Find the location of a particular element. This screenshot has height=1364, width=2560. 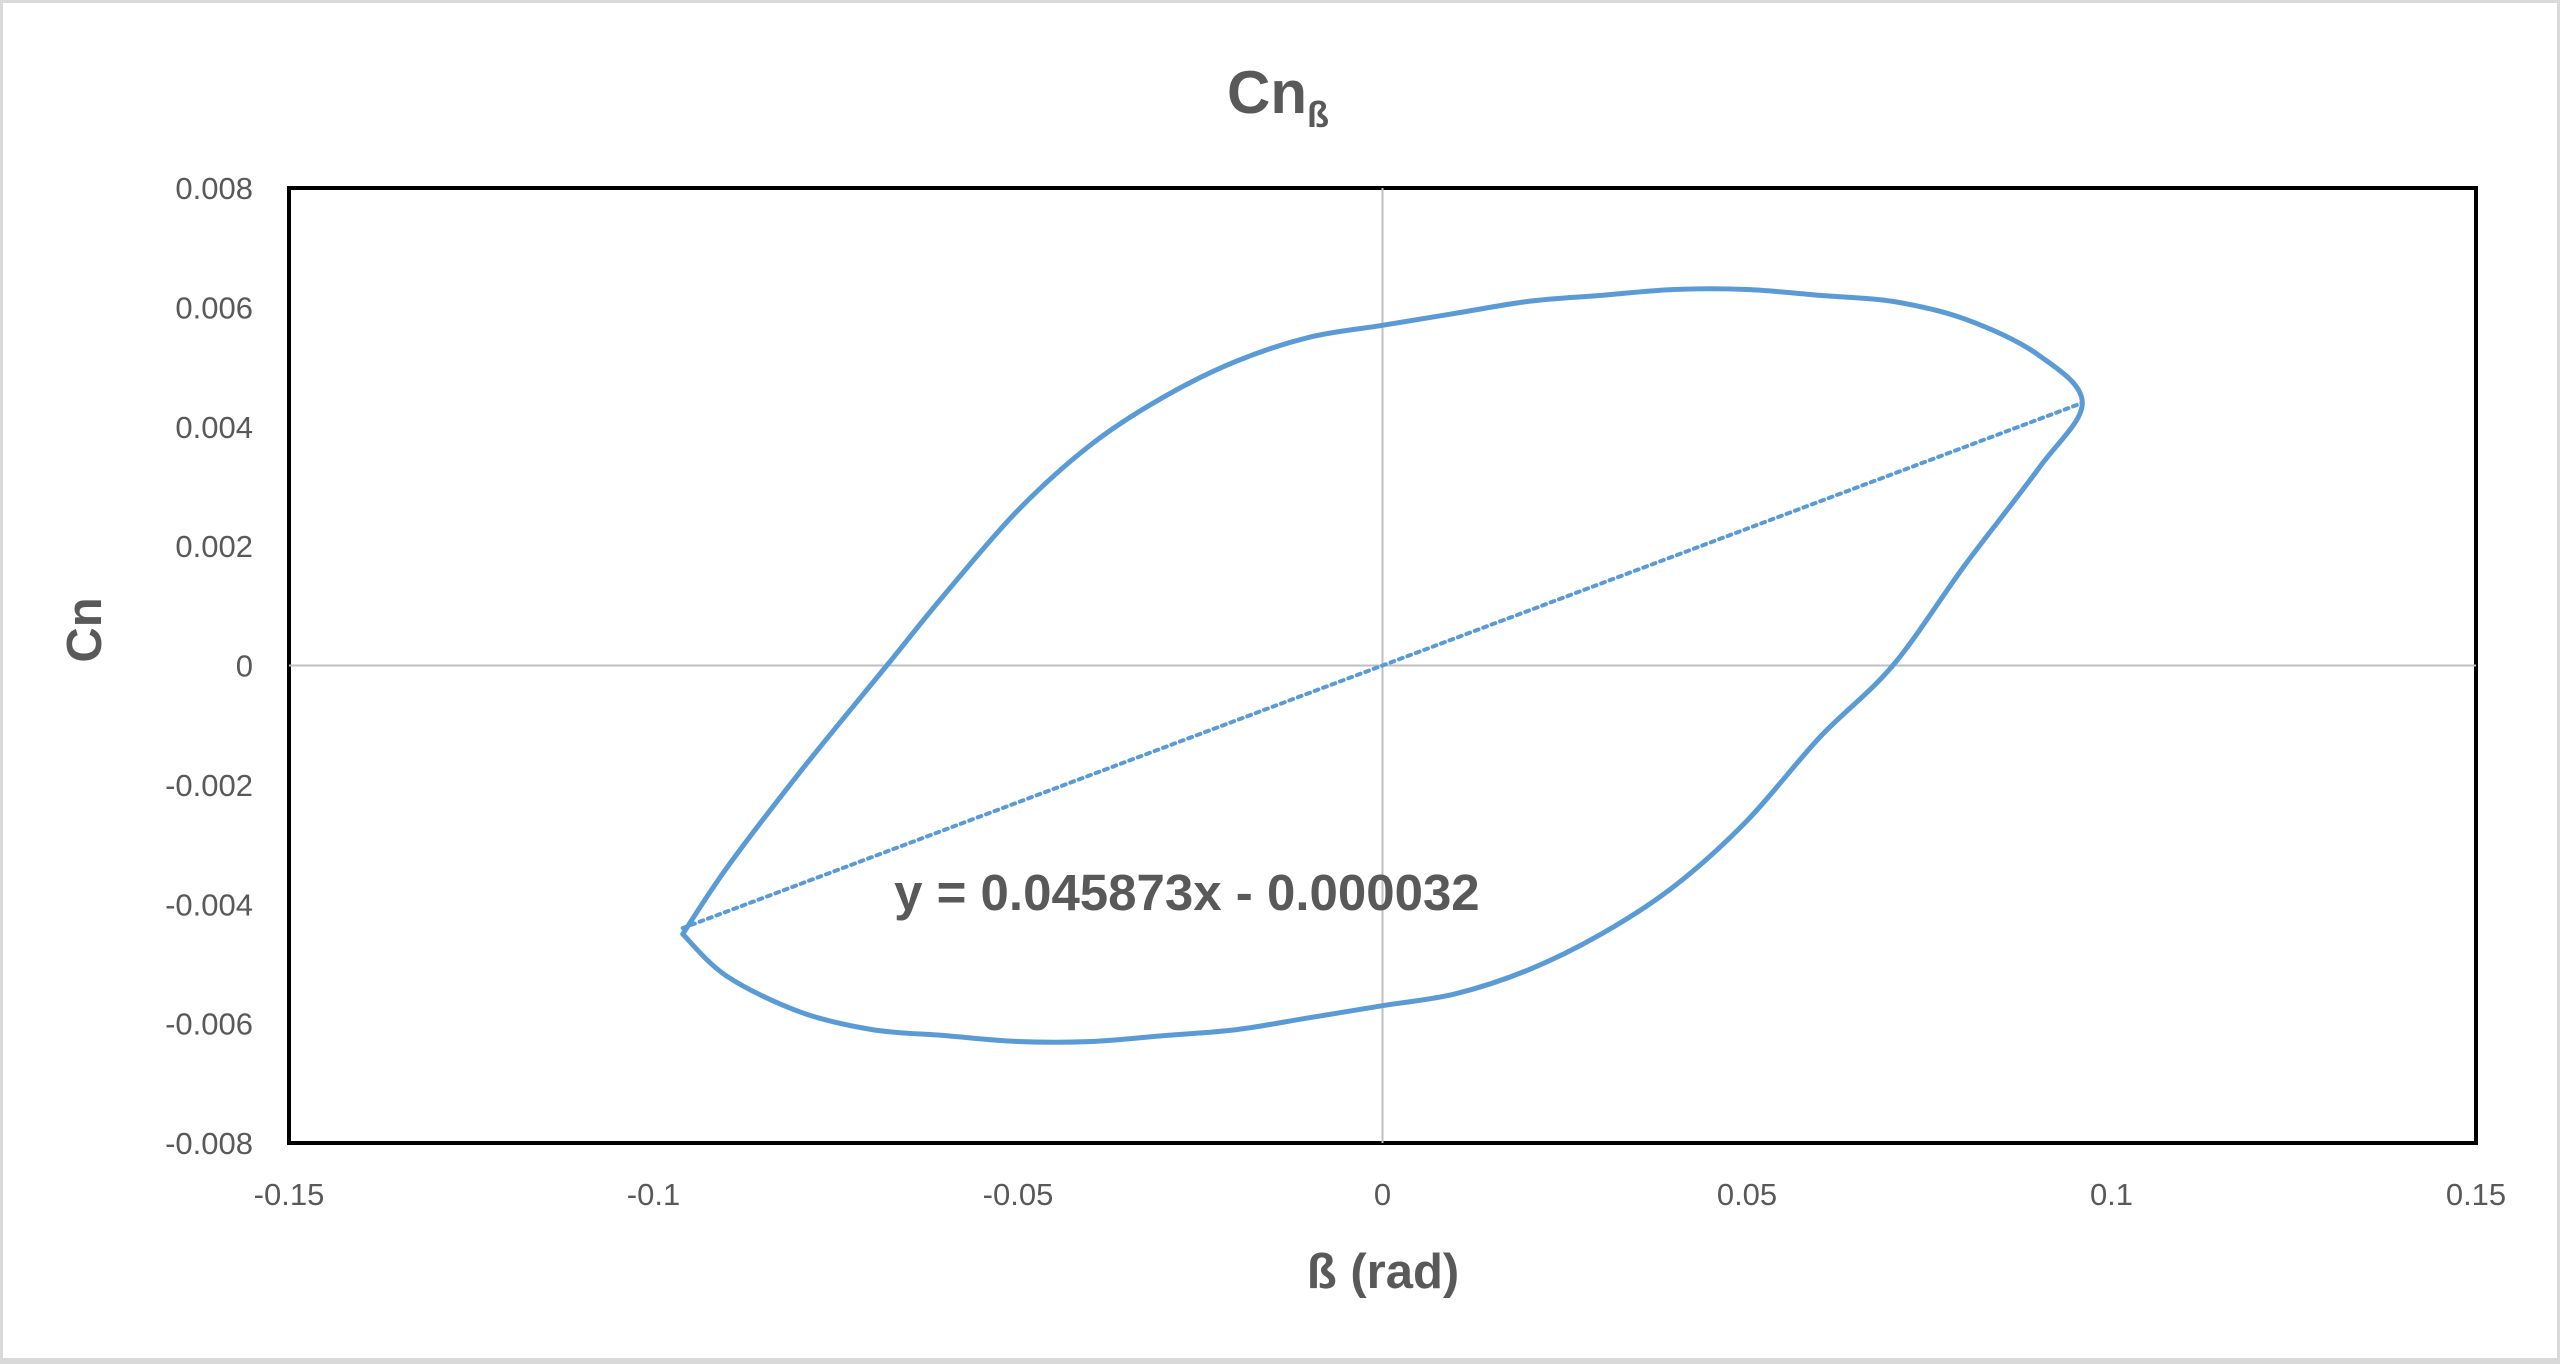

x-tick-label: 0 is located at coordinates (1382, 1194).